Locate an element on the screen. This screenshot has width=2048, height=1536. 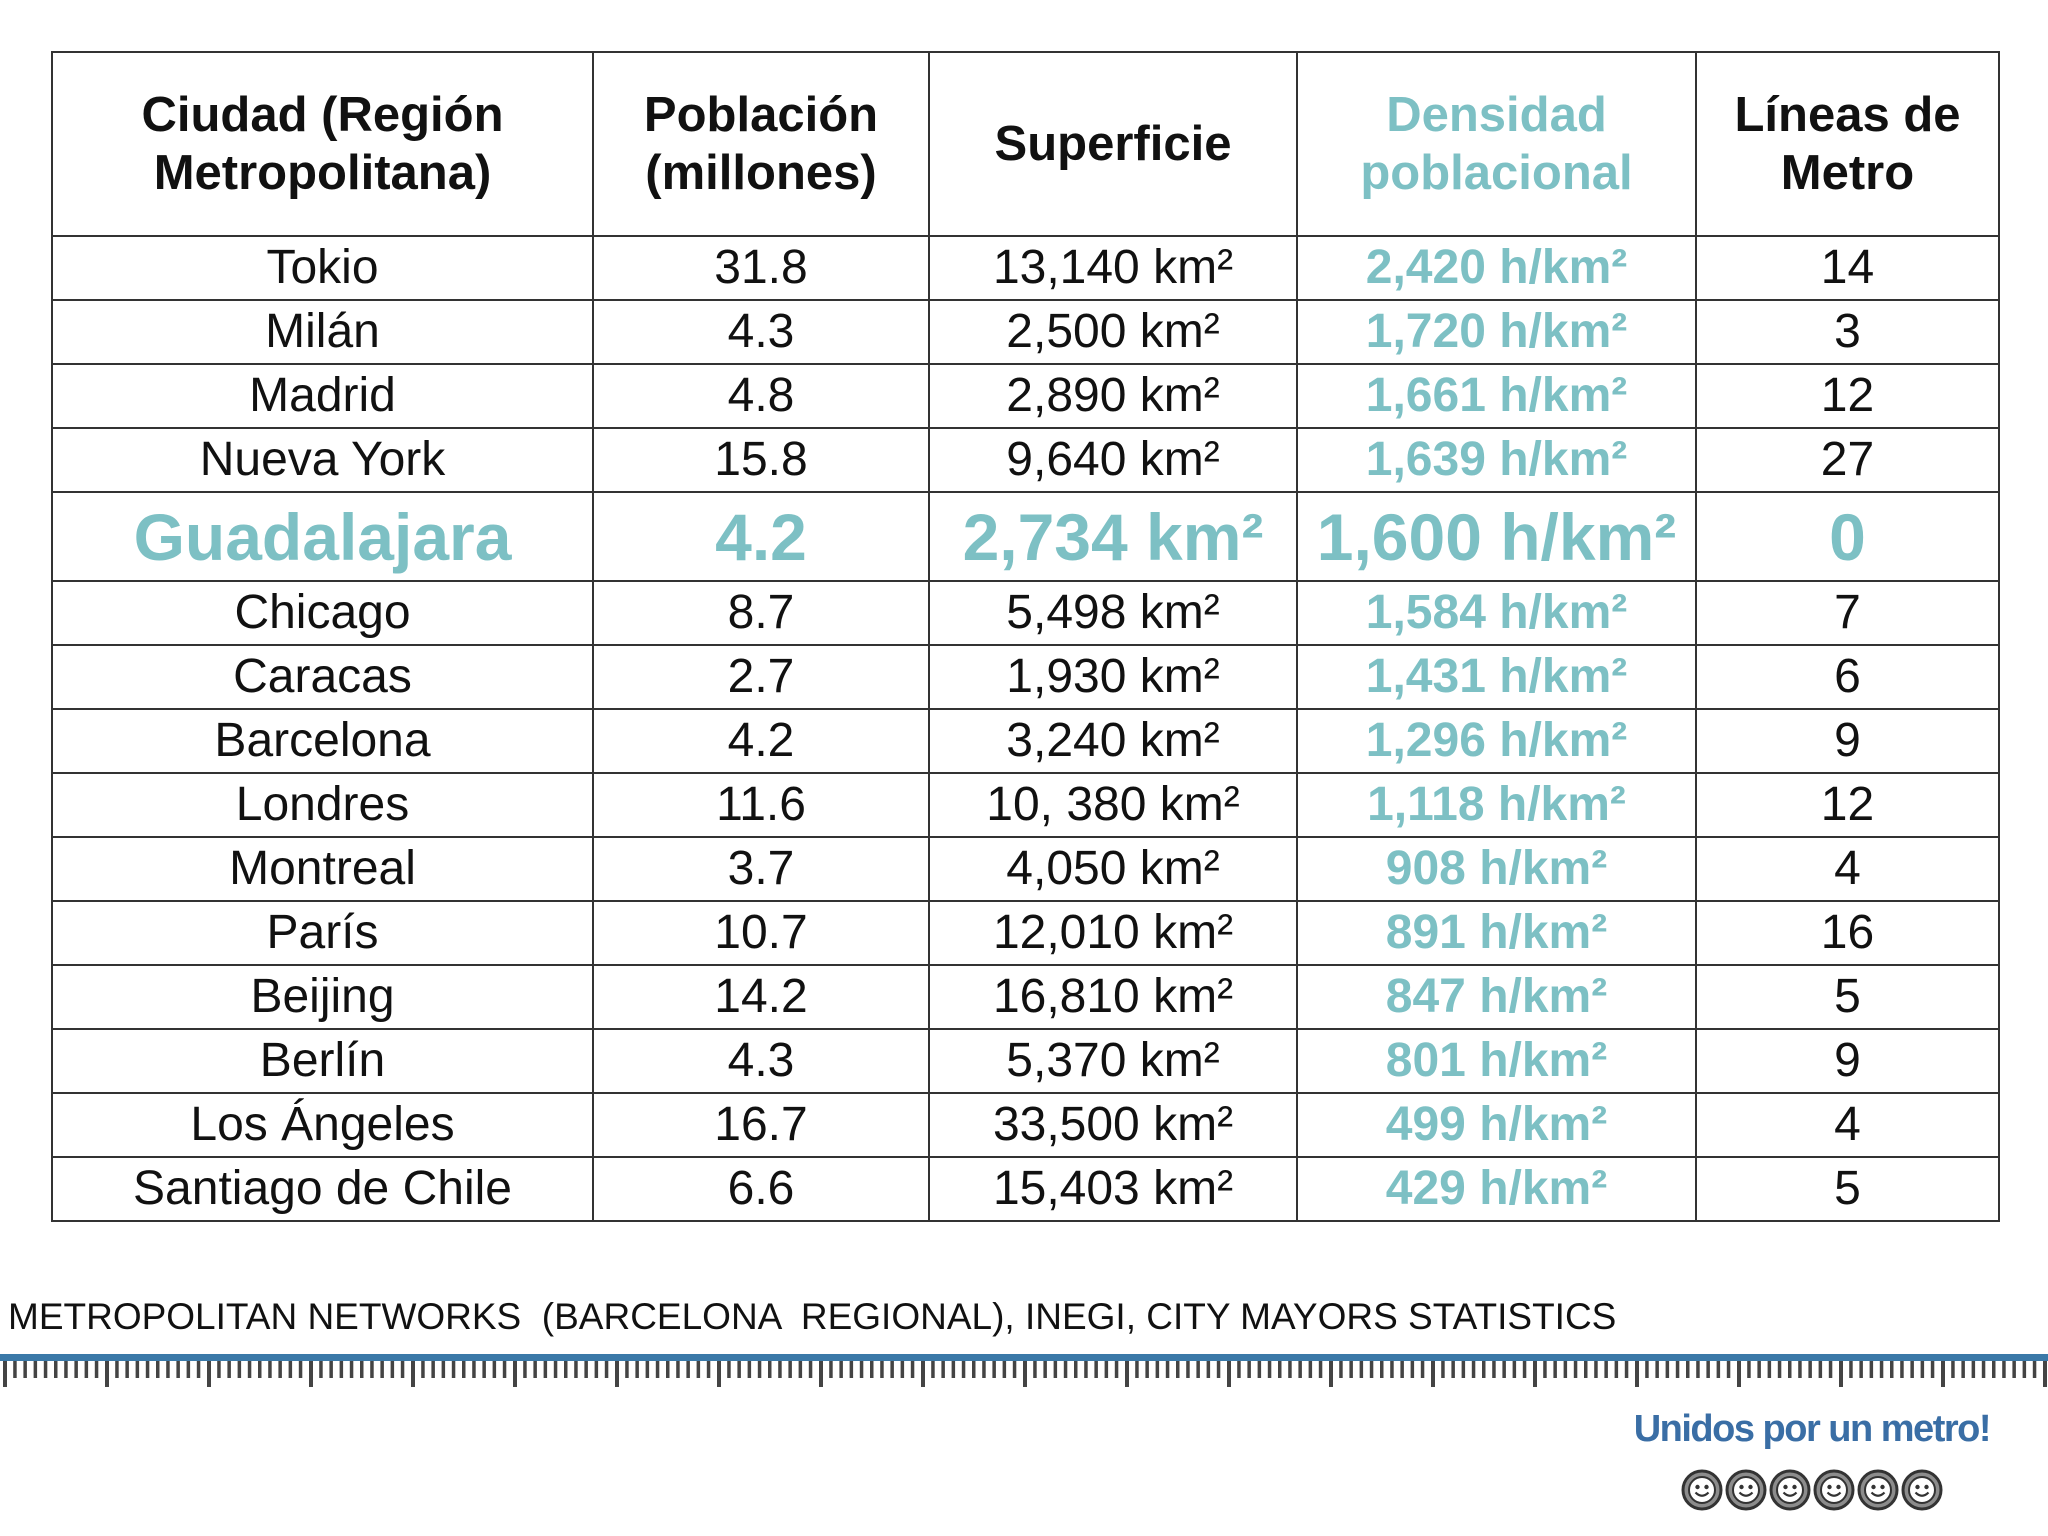
cell-area: 13,140 km² is located at coordinates (1113, 268).